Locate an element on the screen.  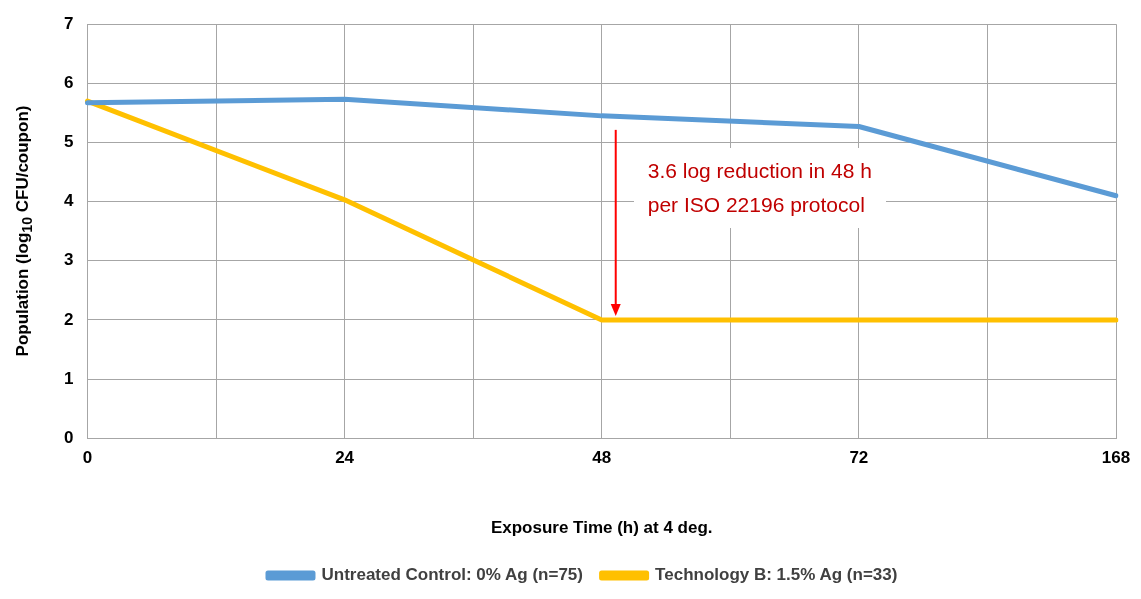
x-tick-label: 0 is located at coordinates (87, 458).